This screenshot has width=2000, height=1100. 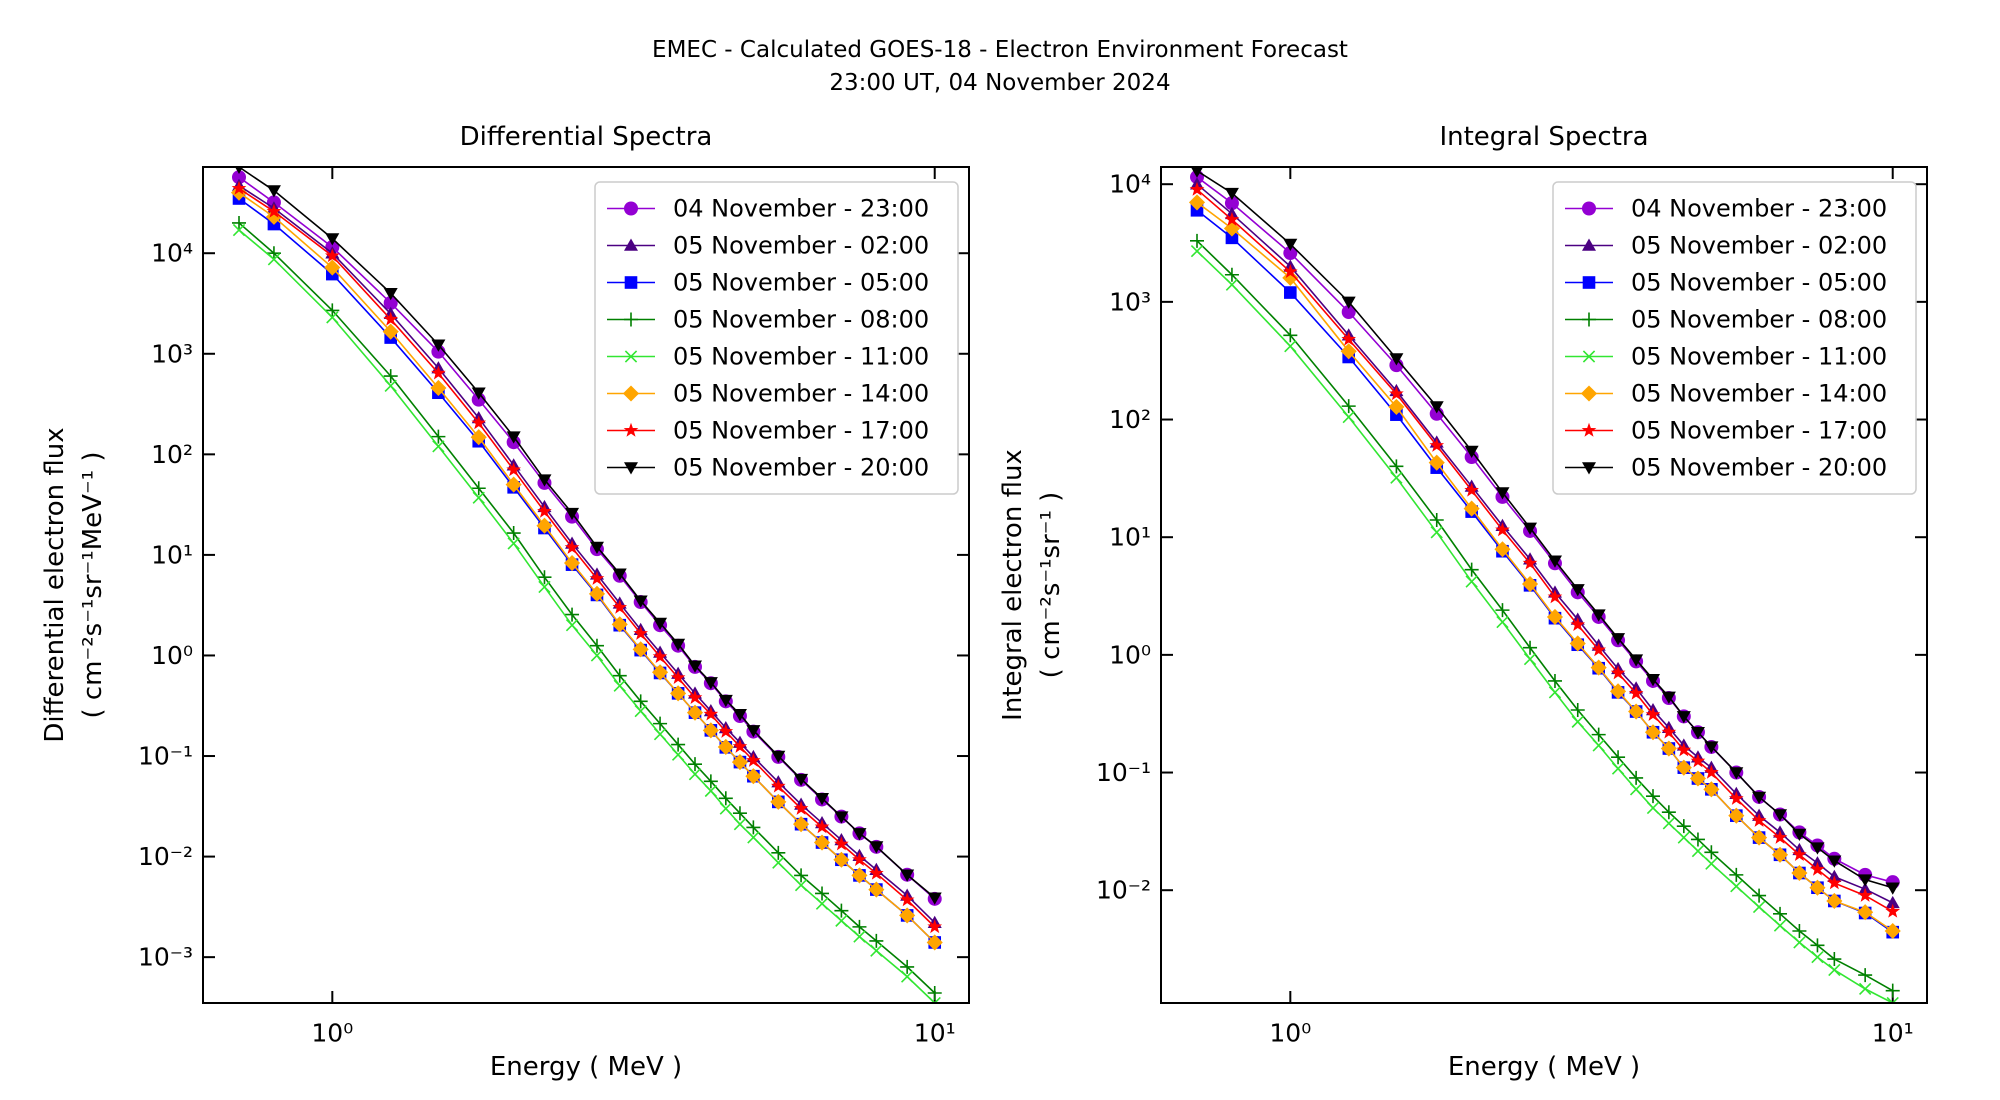 What do you see at coordinates (1893, 1033) in the screenshot?
I see `x-tick-label: 10¹` at bounding box center [1893, 1033].